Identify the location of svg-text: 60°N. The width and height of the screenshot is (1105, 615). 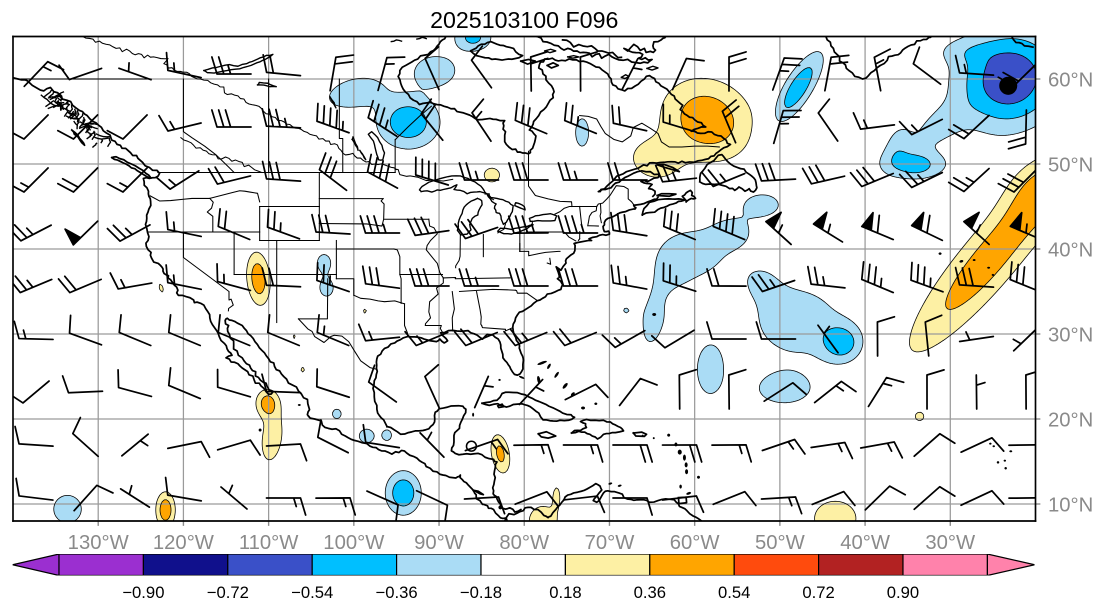
(1070, 81).